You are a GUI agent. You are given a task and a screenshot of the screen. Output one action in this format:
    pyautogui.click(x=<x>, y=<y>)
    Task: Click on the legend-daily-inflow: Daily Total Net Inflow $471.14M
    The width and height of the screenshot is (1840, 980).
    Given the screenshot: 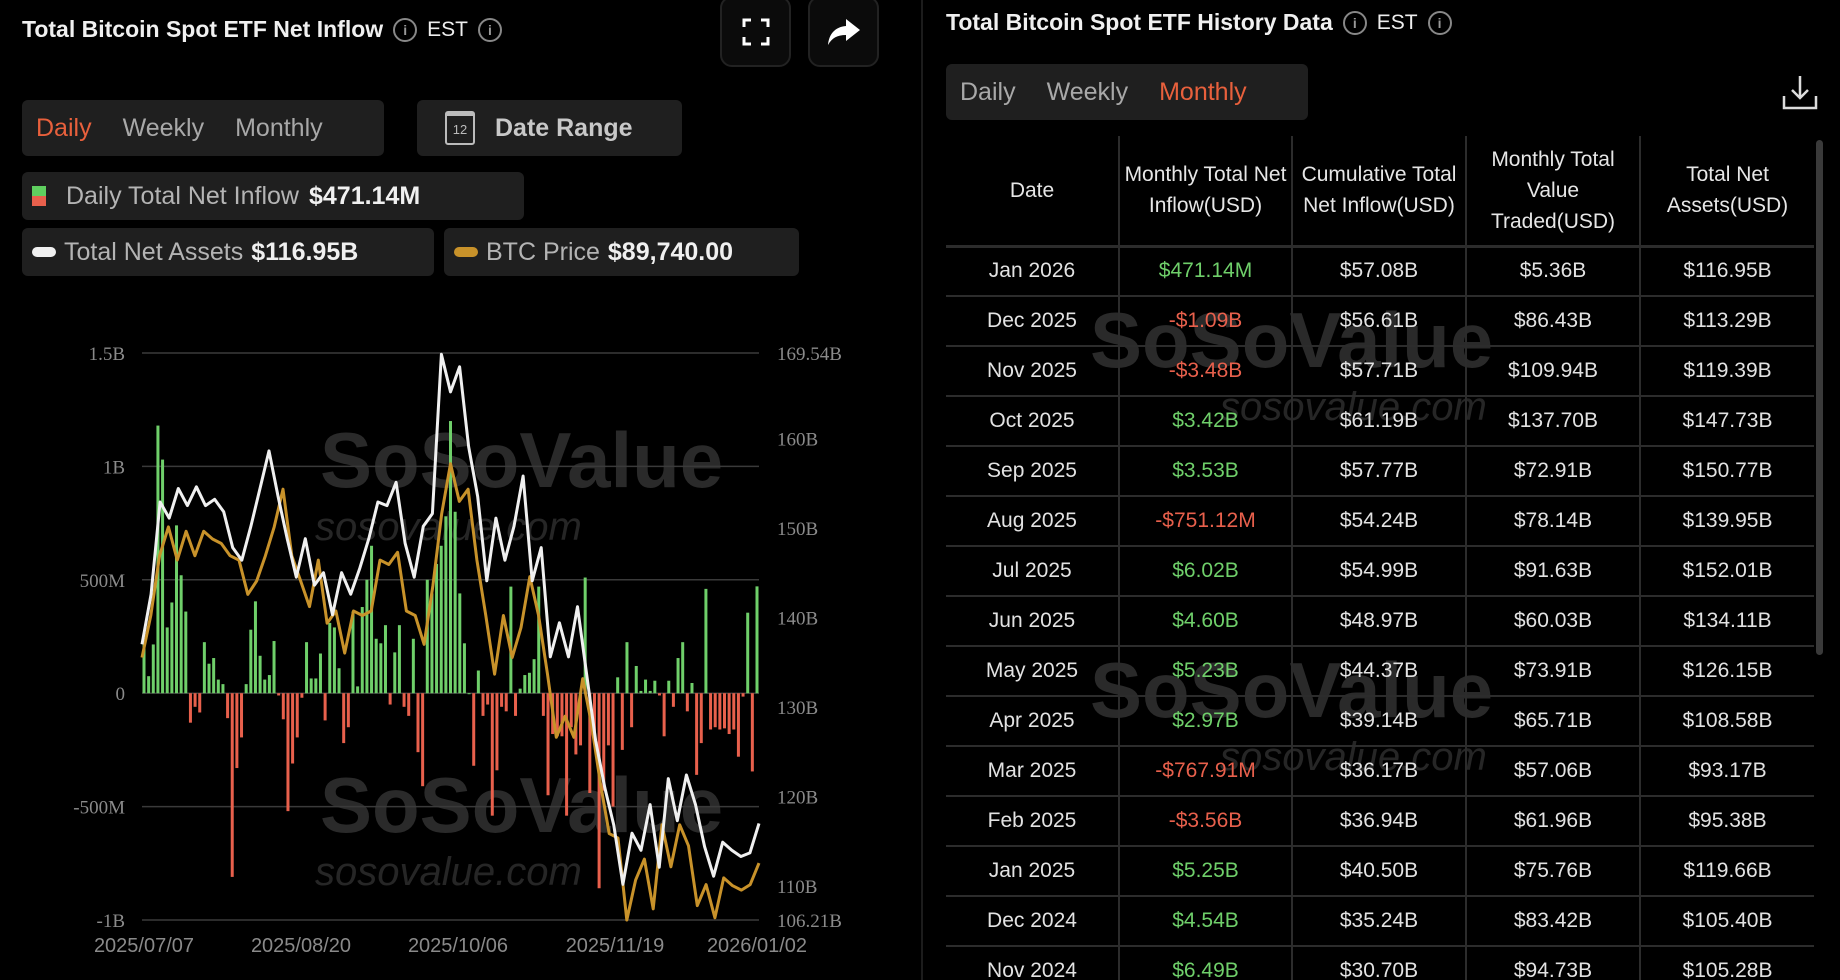 What is the action you would take?
    pyautogui.click(x=273, y=196)
    